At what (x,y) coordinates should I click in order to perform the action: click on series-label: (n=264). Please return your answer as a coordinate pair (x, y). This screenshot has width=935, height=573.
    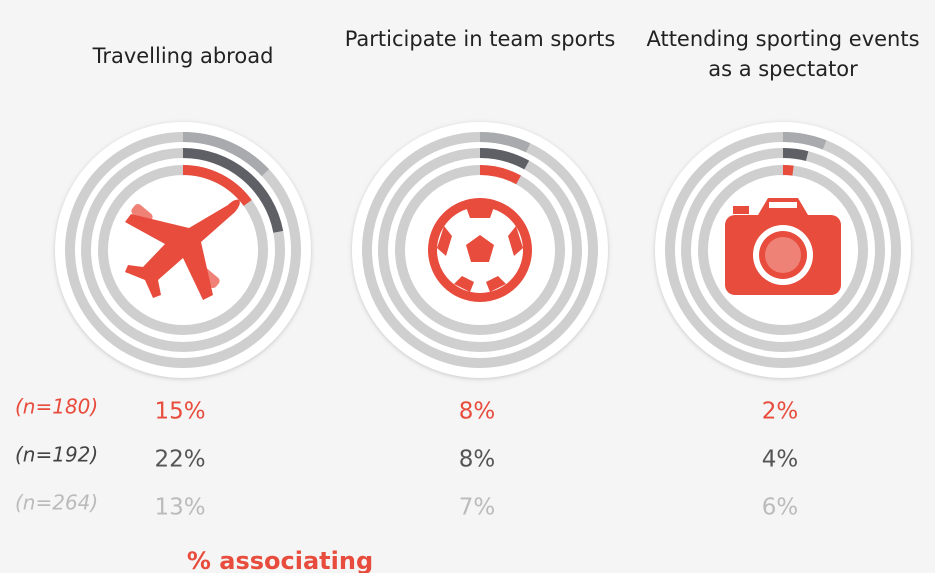
    Looking at the image, I should click on (56, 503).